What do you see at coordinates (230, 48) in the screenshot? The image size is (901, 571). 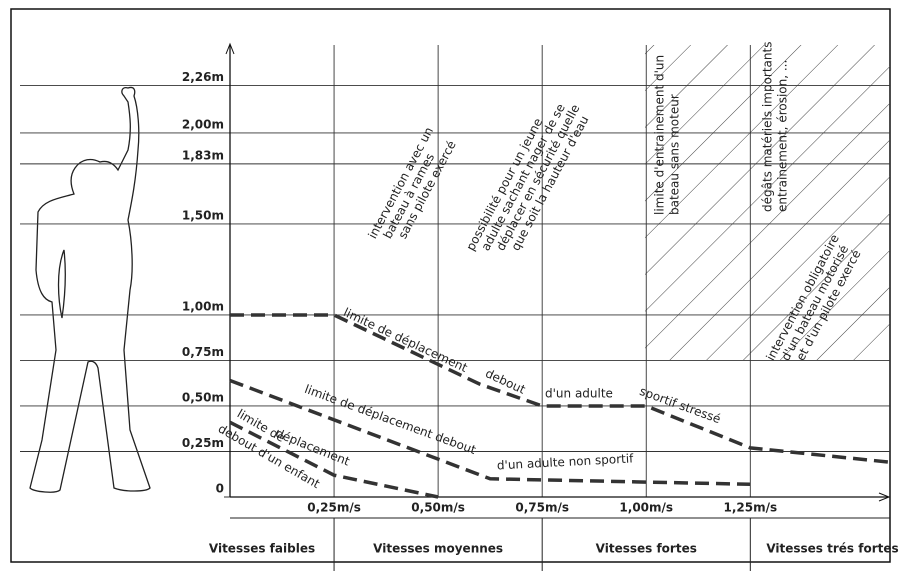 I see `y-axis-arrow` at bounding box center [230, 48].